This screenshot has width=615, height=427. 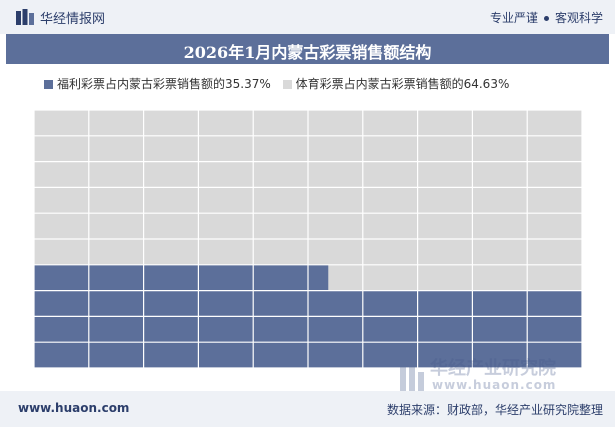 I want to click on legend-label-welfare: 福利彩票占内蒙古彩票销售额的35.37%, so click(x=164, y=84).